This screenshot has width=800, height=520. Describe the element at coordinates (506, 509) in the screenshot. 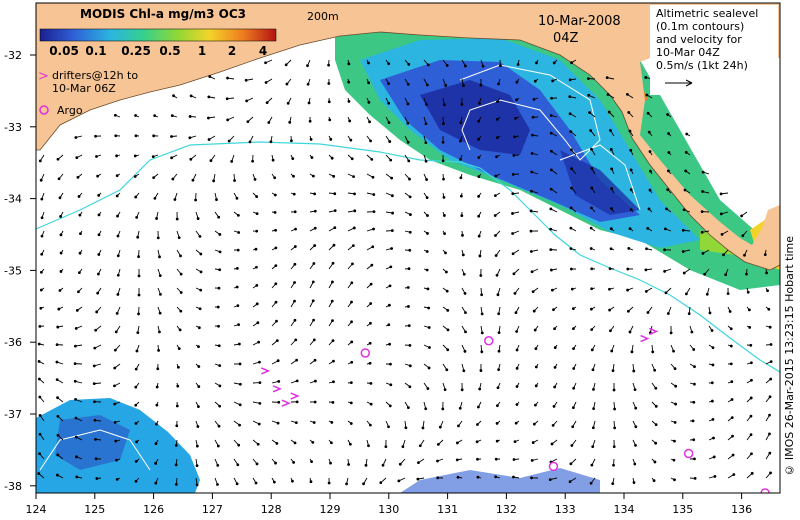

I see `x-tick-label: 132` at that location.